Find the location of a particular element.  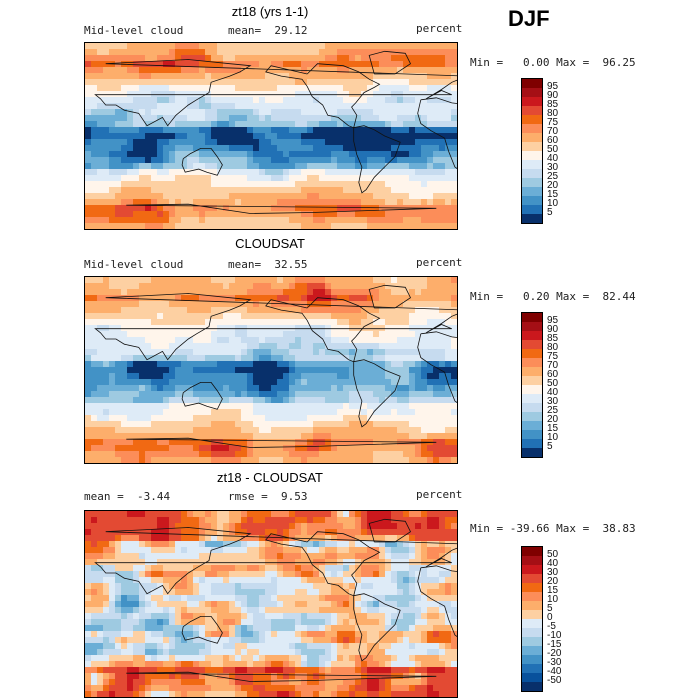

panel-1-max-label: Max = is located at coordinates (573, 62).